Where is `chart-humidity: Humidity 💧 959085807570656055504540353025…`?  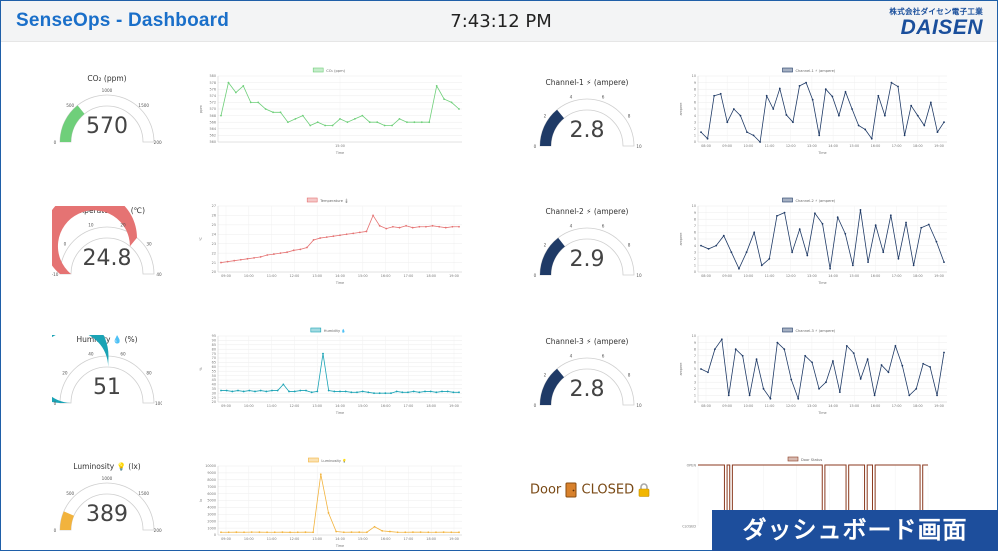
chart-humidity: Humidity 💧 959085807570656055504540353025… is located at coordinates (330, 371).